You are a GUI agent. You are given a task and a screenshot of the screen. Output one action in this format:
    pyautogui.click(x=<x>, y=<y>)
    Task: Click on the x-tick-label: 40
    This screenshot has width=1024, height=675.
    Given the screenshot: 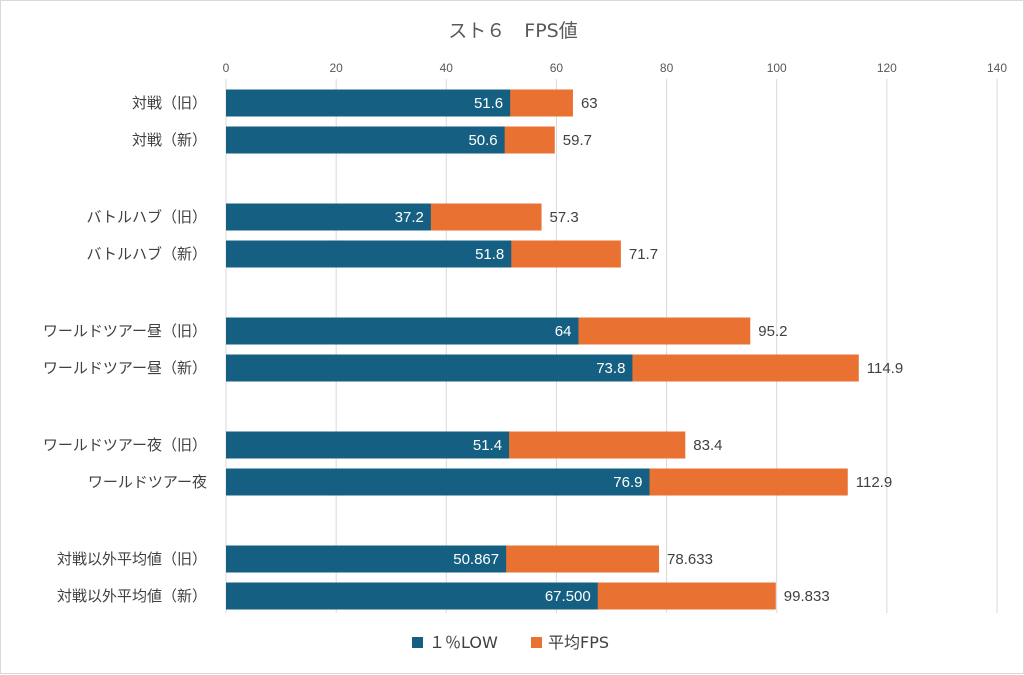 What is the action you would take?
    pyautogui.click(x=447, y=68)
    